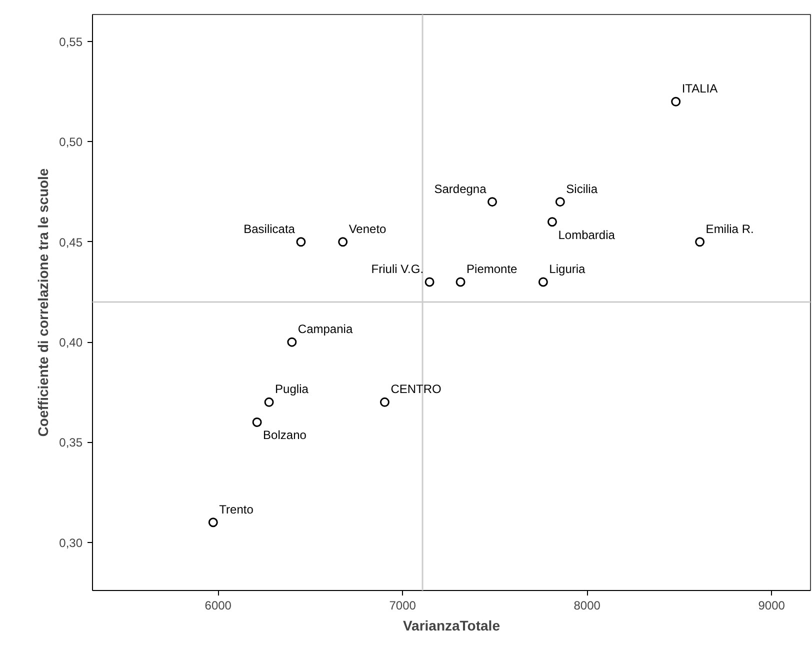 The image size is (812, 655). Describe the element at coordinates (492, 269) in the screenshot. I see `annotation: Piemonte` at that location.